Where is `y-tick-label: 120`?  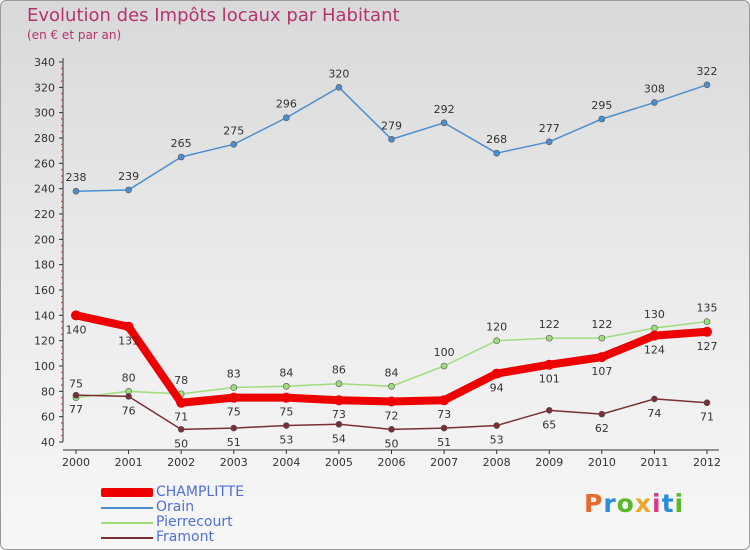
y-tick-label: 120 is located at coordinates (44, 341).